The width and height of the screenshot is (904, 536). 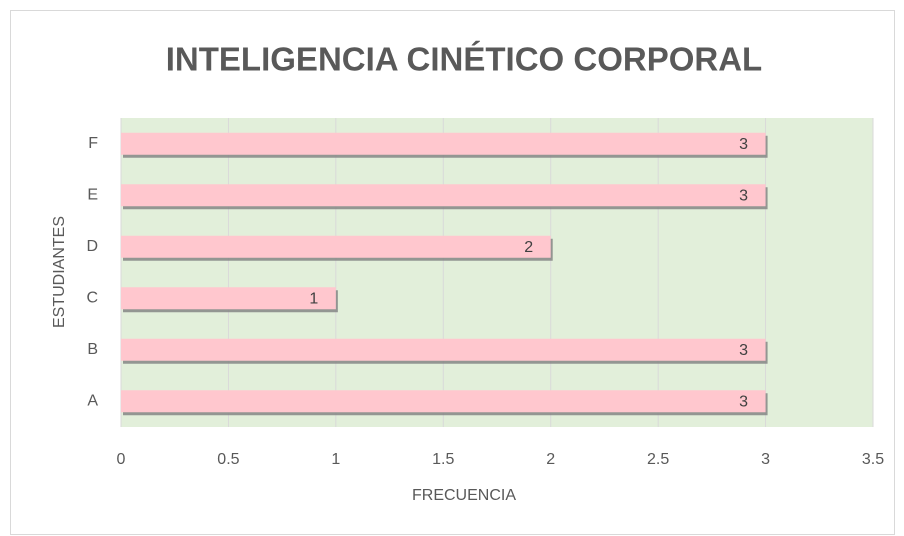 I want to click on y-tick-label: B, so click(x=92, y=349).